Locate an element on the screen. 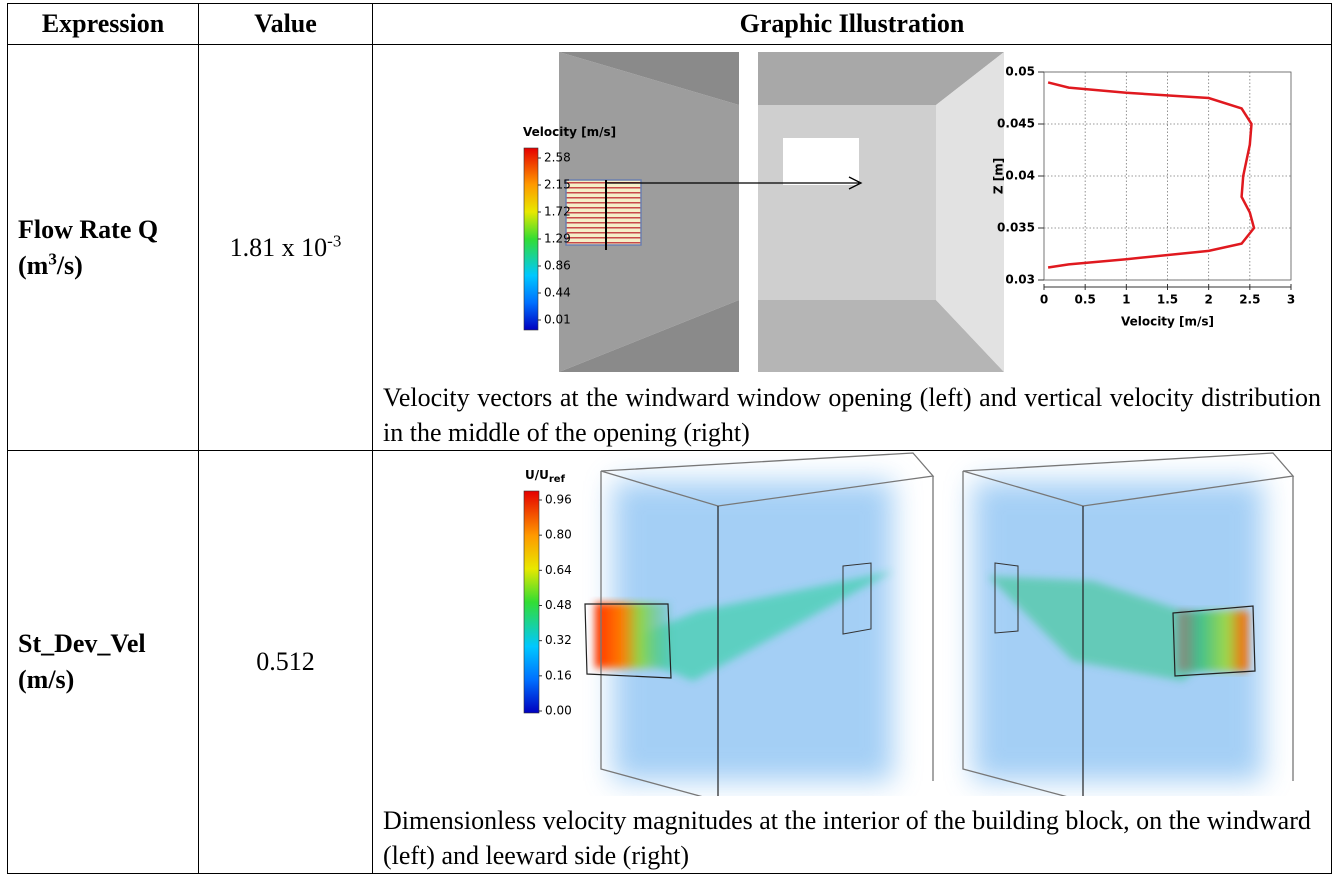  colorbar-label: 0.80 is located at coordinates (558, 535).